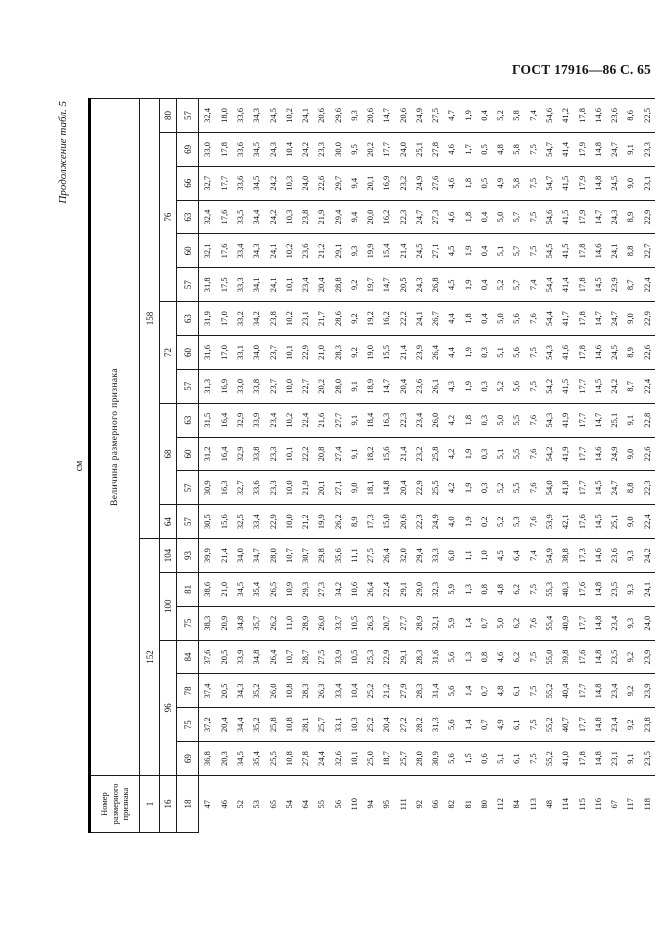  What do you see at coordinates (321, 318) in the screenshot?
I see `value-cell: 21,7` at bounding box center [321, 318].